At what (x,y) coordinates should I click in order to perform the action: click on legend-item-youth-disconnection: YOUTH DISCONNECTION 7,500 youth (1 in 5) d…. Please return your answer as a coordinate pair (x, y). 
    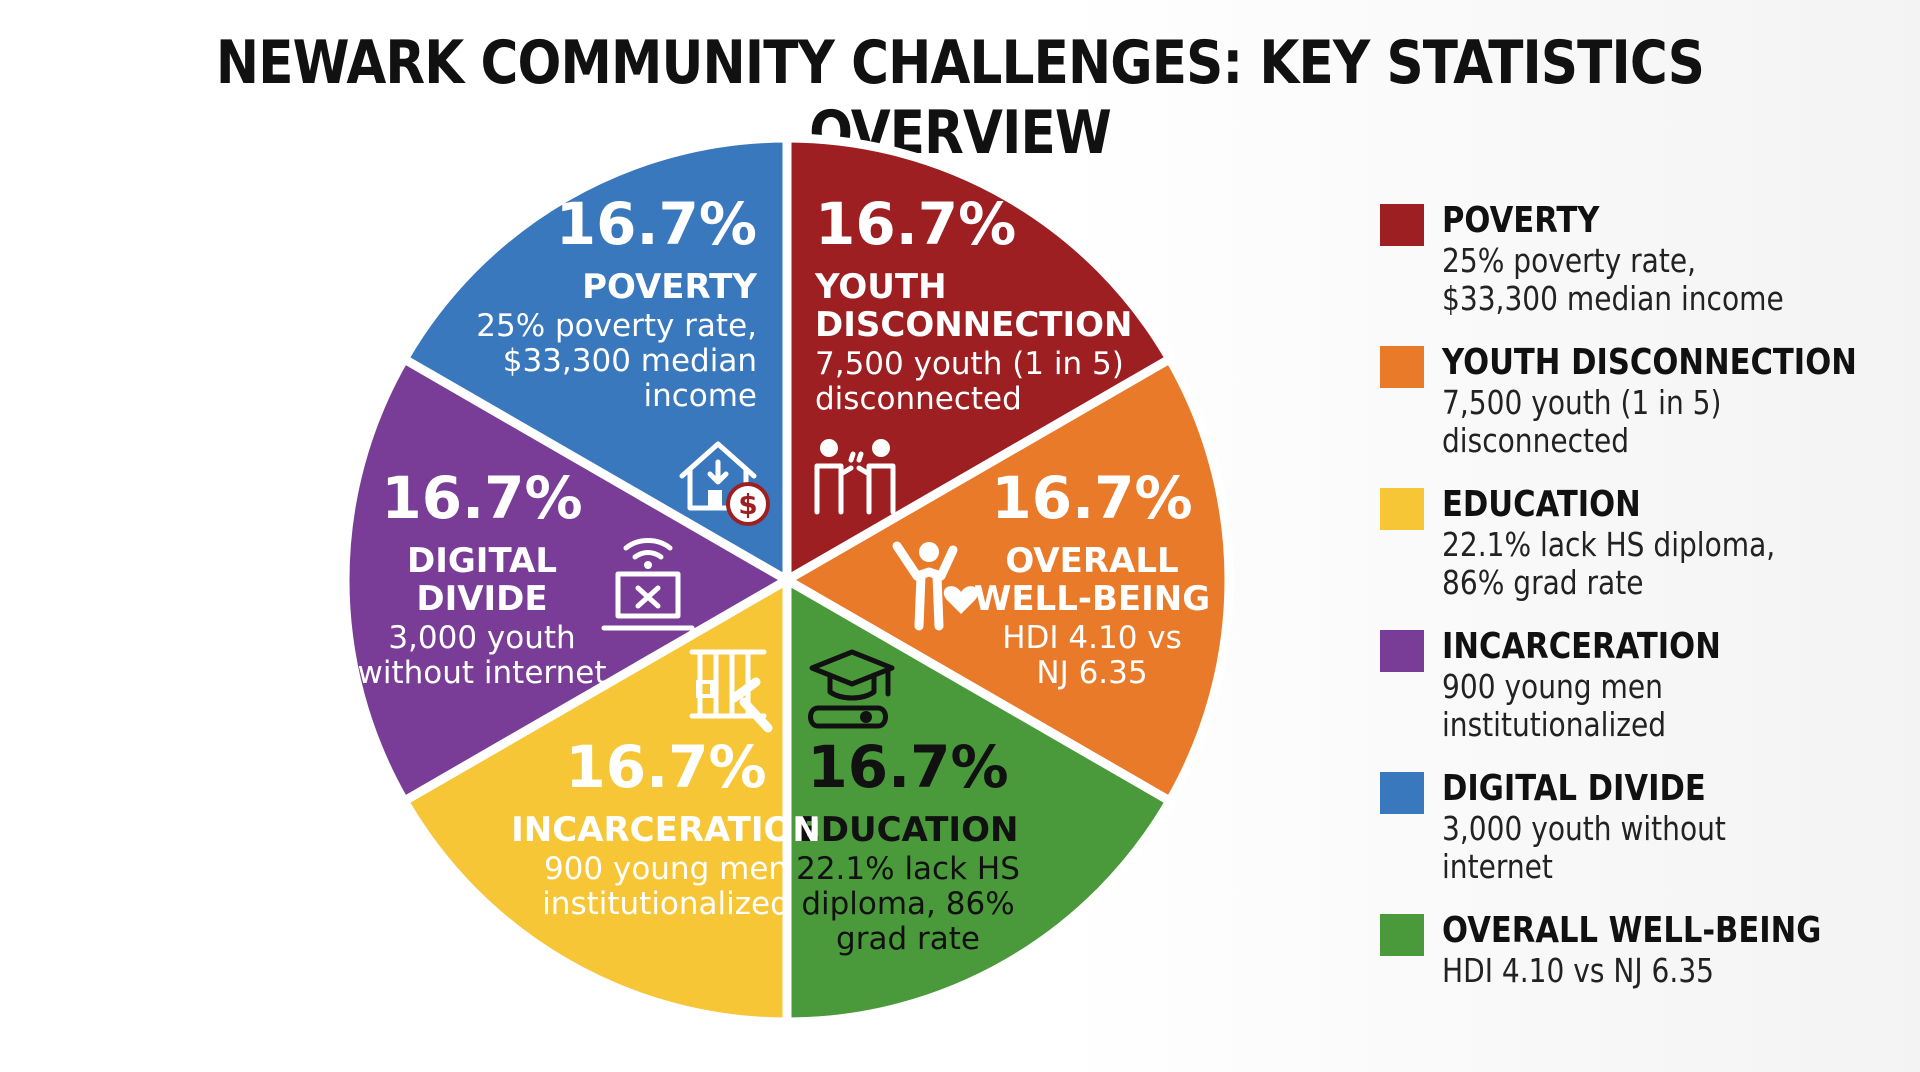
    Looking at the image, I should click on (1640, 413).